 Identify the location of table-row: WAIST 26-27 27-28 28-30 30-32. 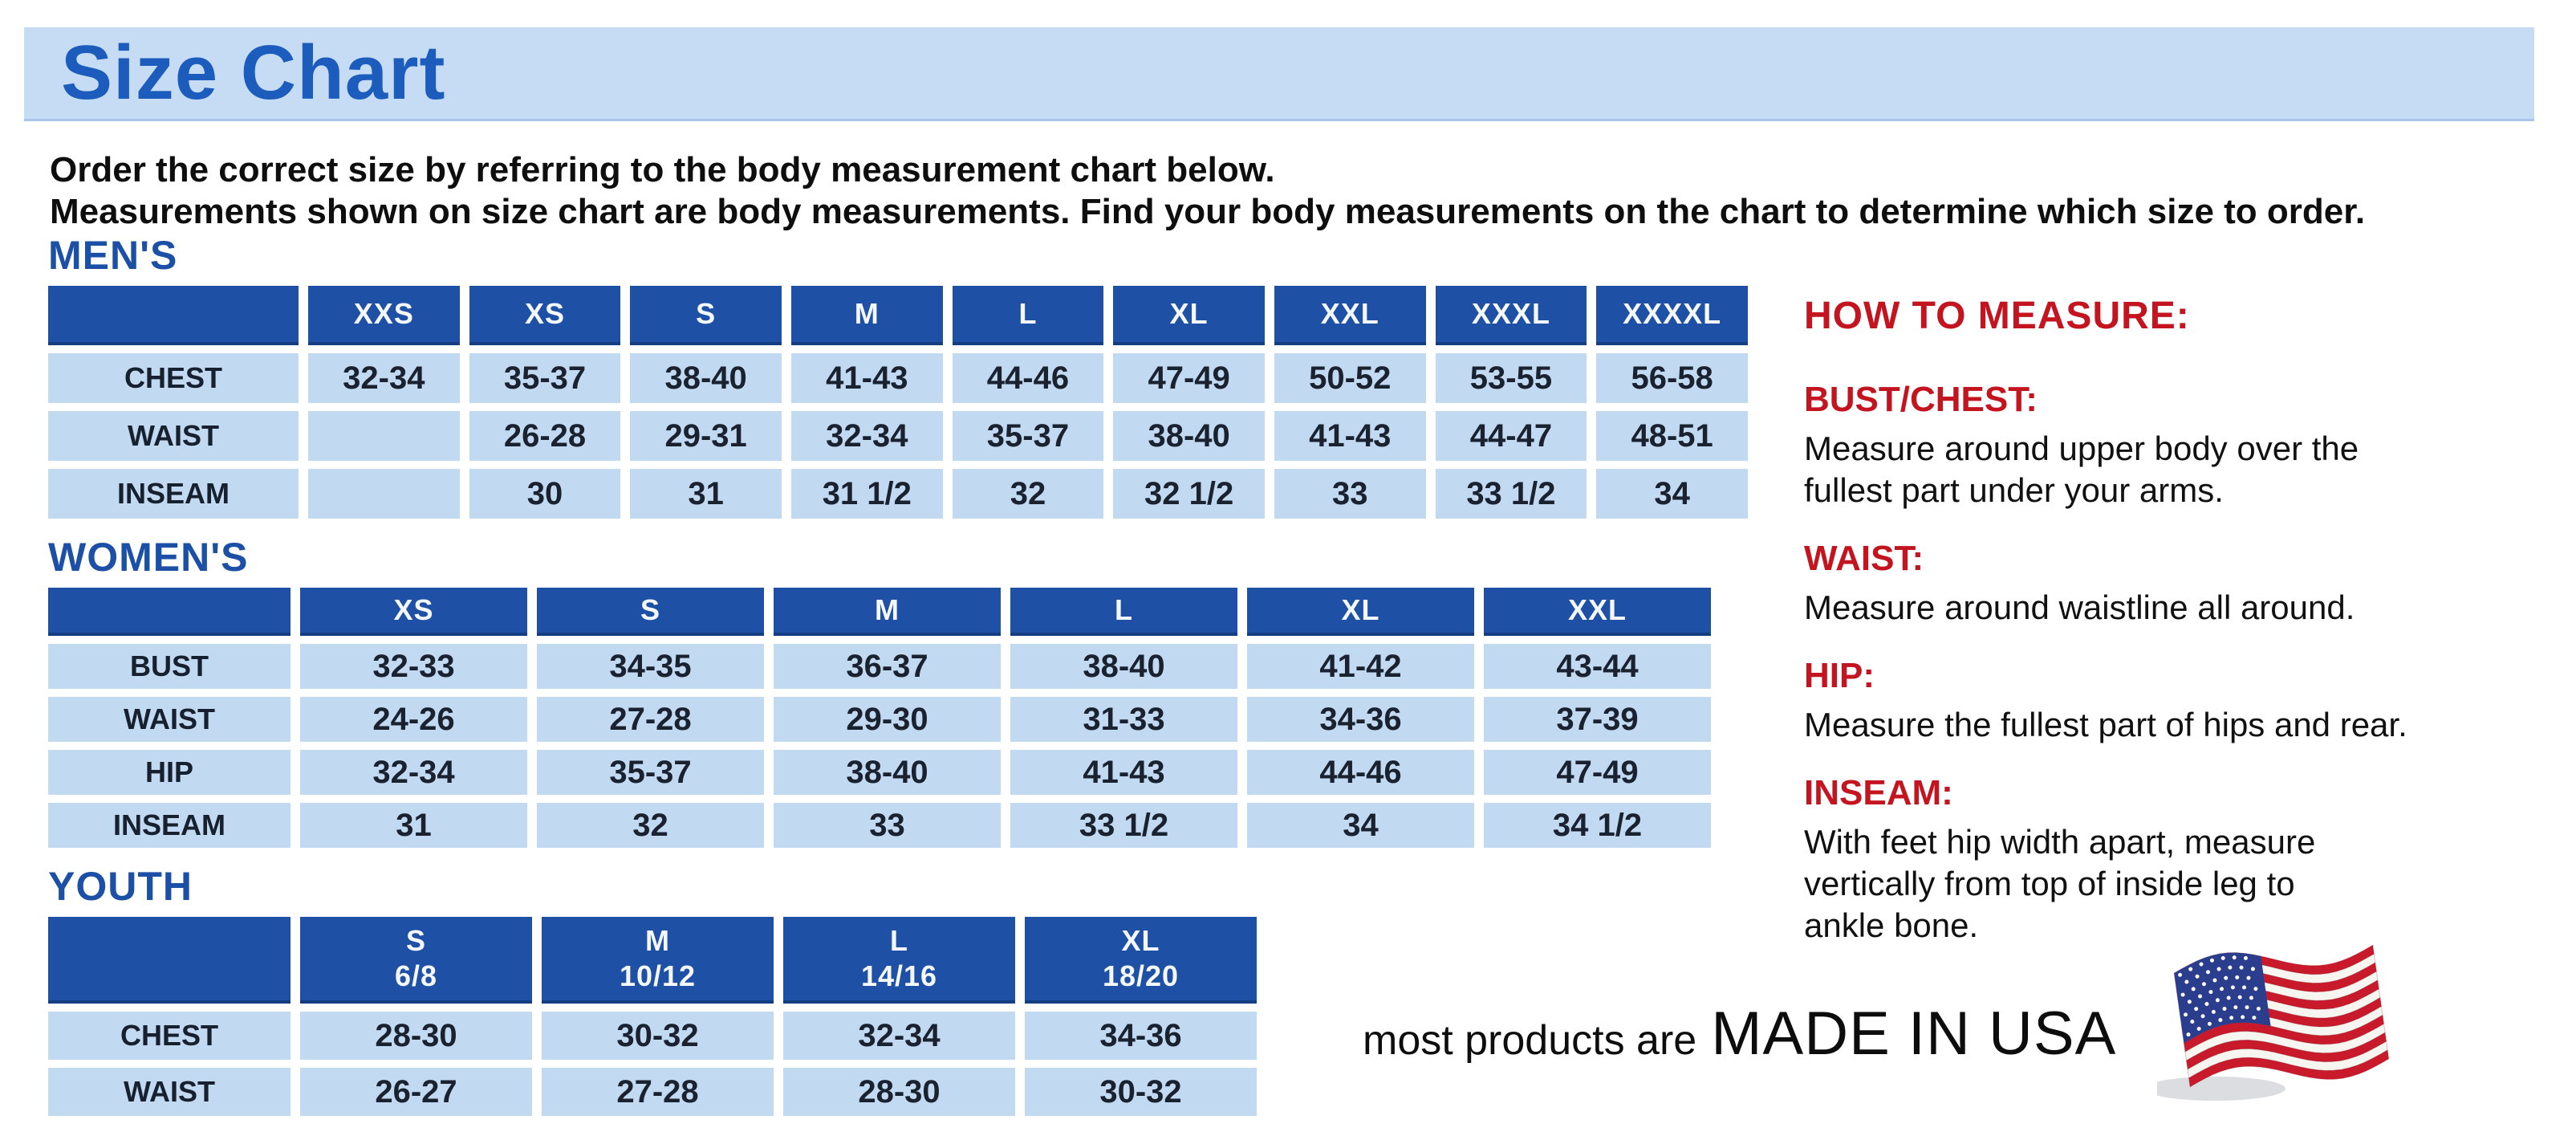
(653, 1092).